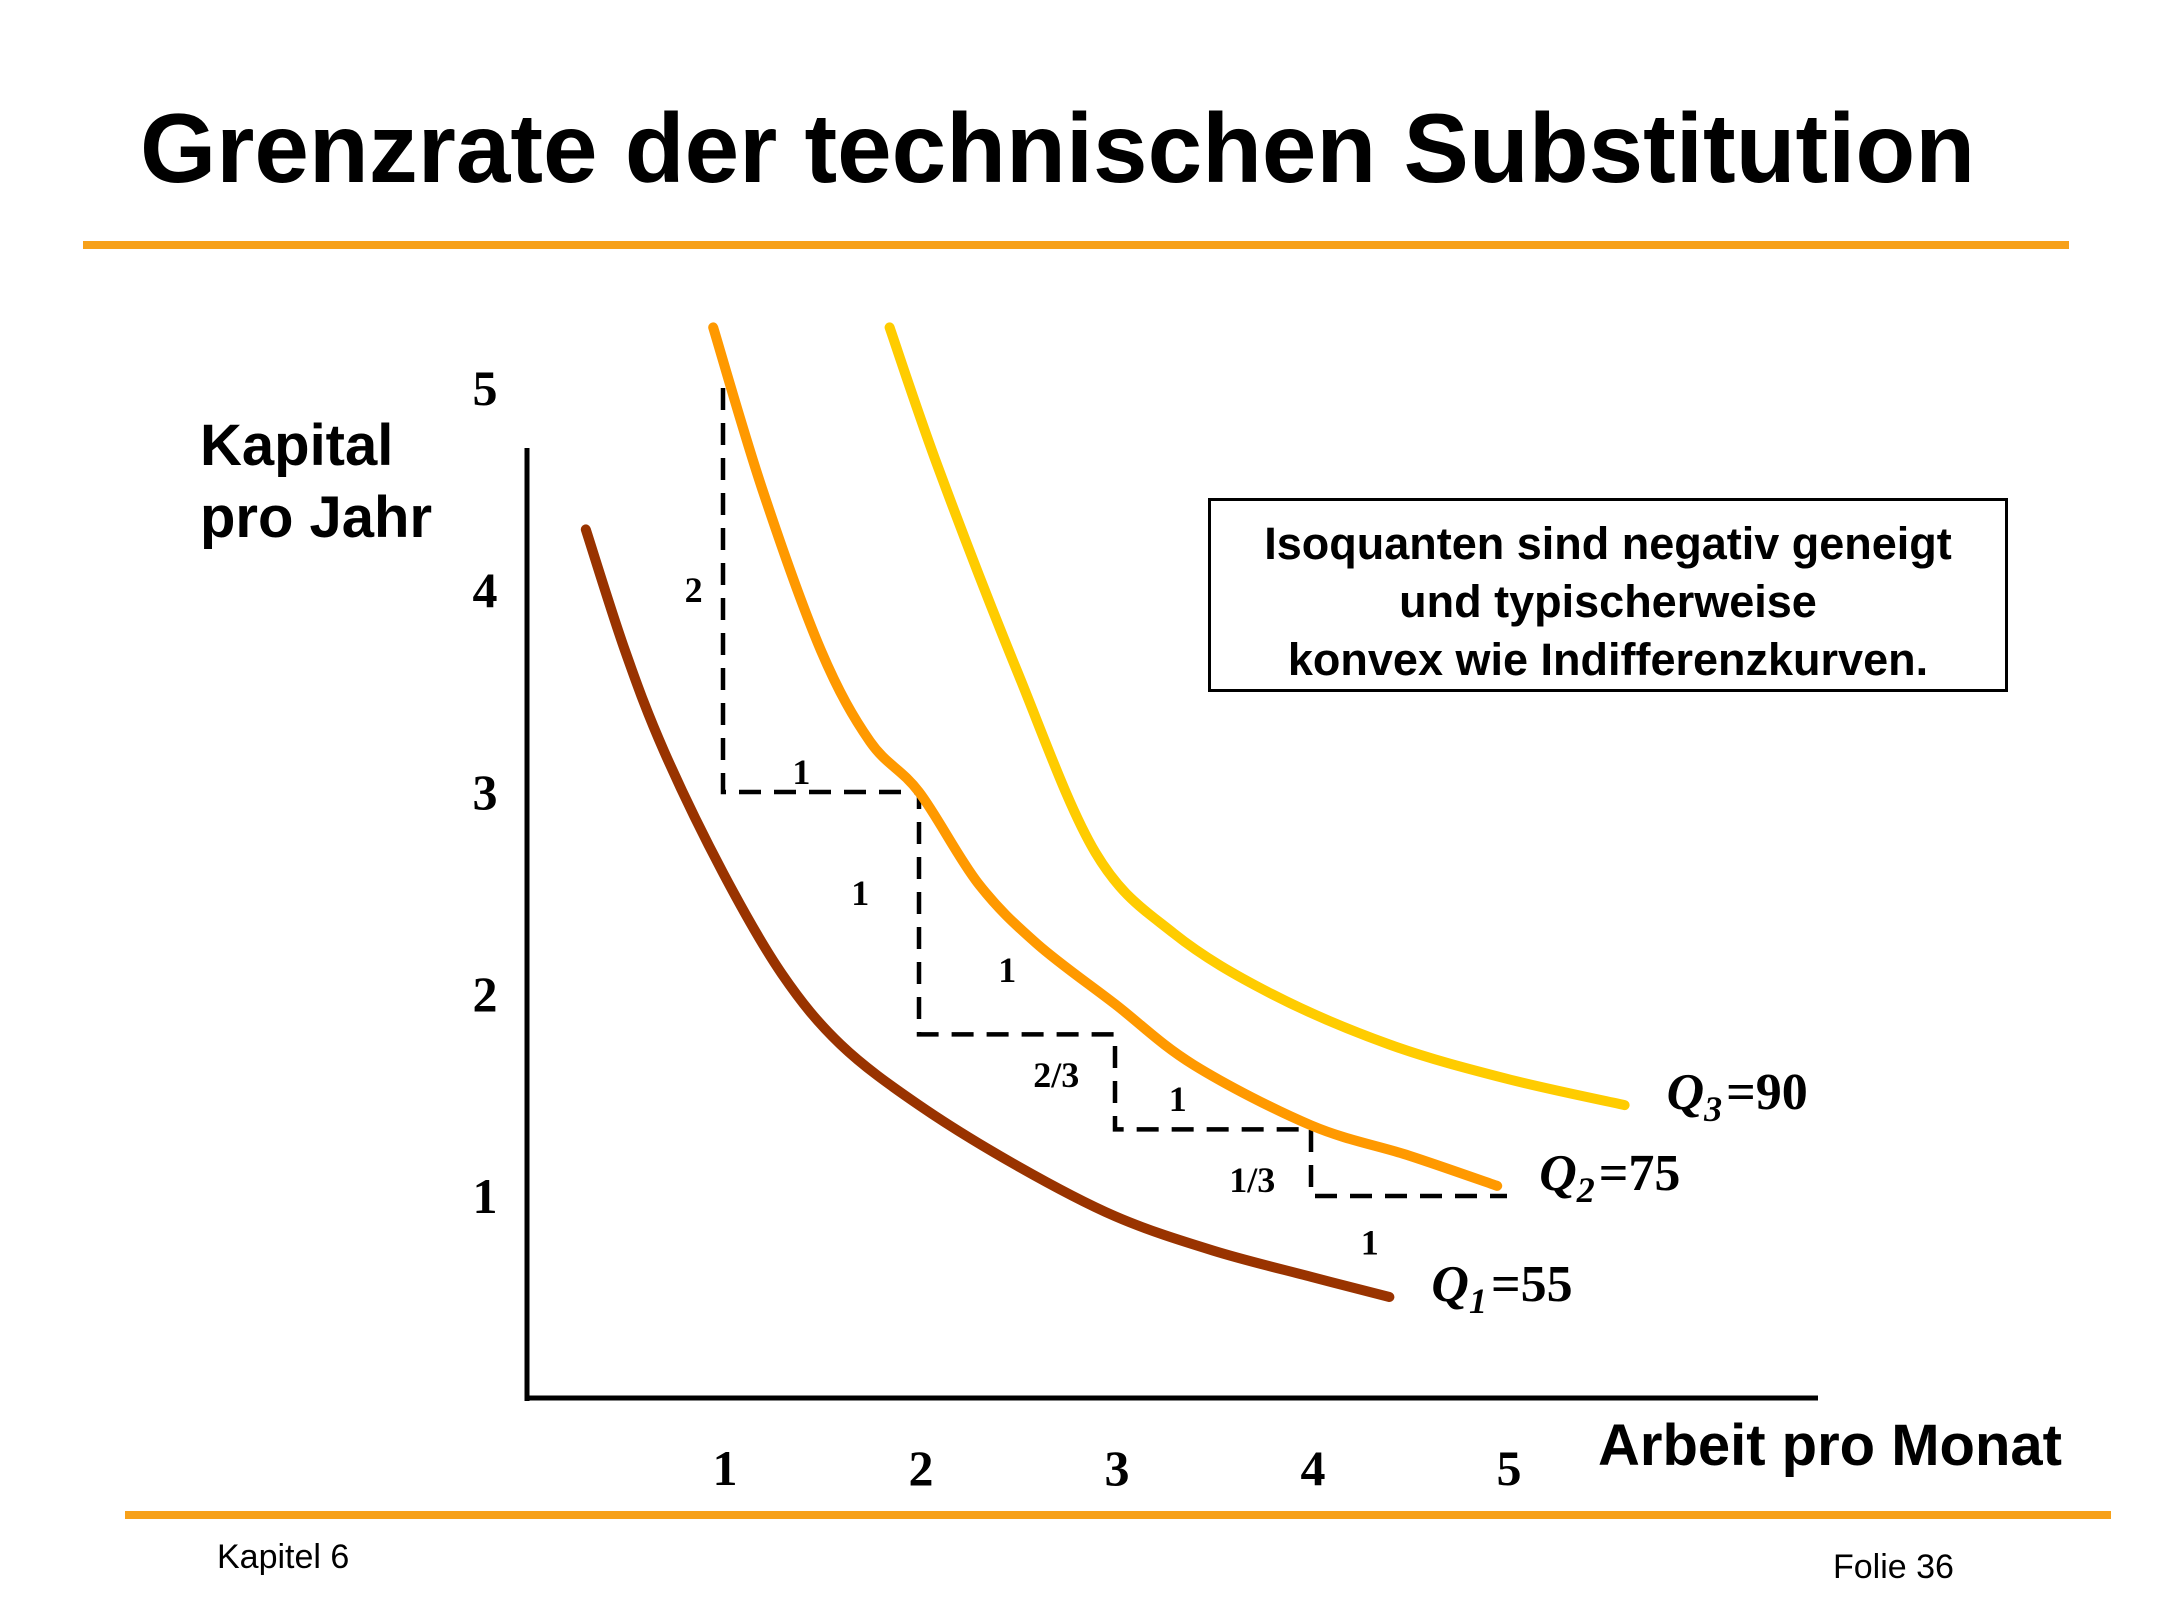 This screenshot has height=1620, width=2160. Describe the element at coordinates (725, 1468) in the screenshot. I see `x-tick-label-1: 1` at that location.